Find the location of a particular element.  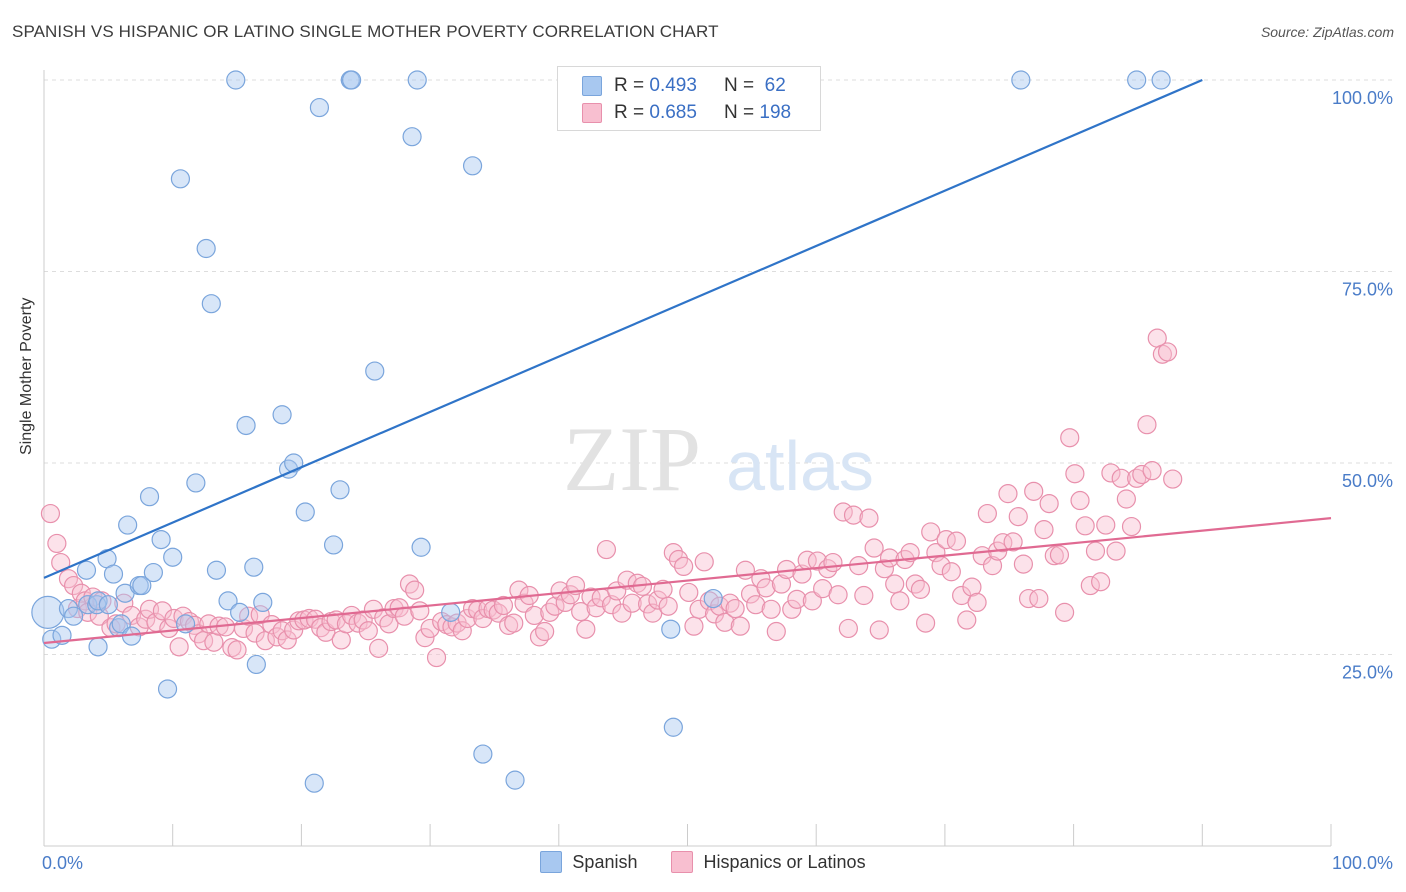

watermark: ZIP atlas is located at coordinates (718, 459).